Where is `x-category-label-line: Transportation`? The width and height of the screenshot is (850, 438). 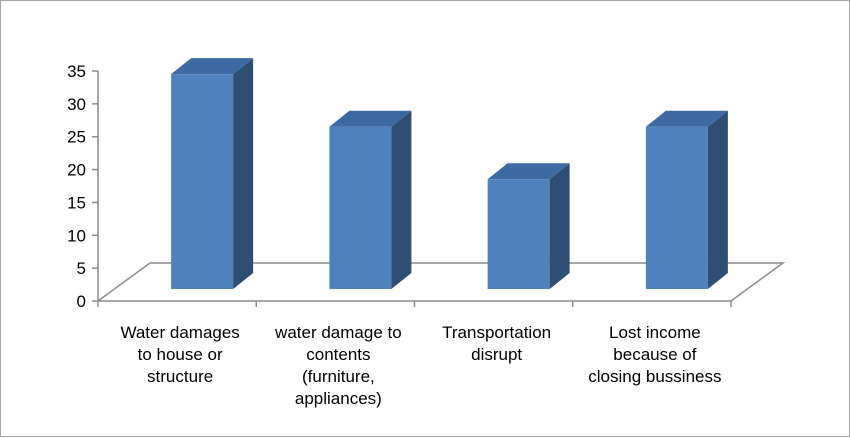 x-category-label-line: Transportation is located at coordinates (496, 332).